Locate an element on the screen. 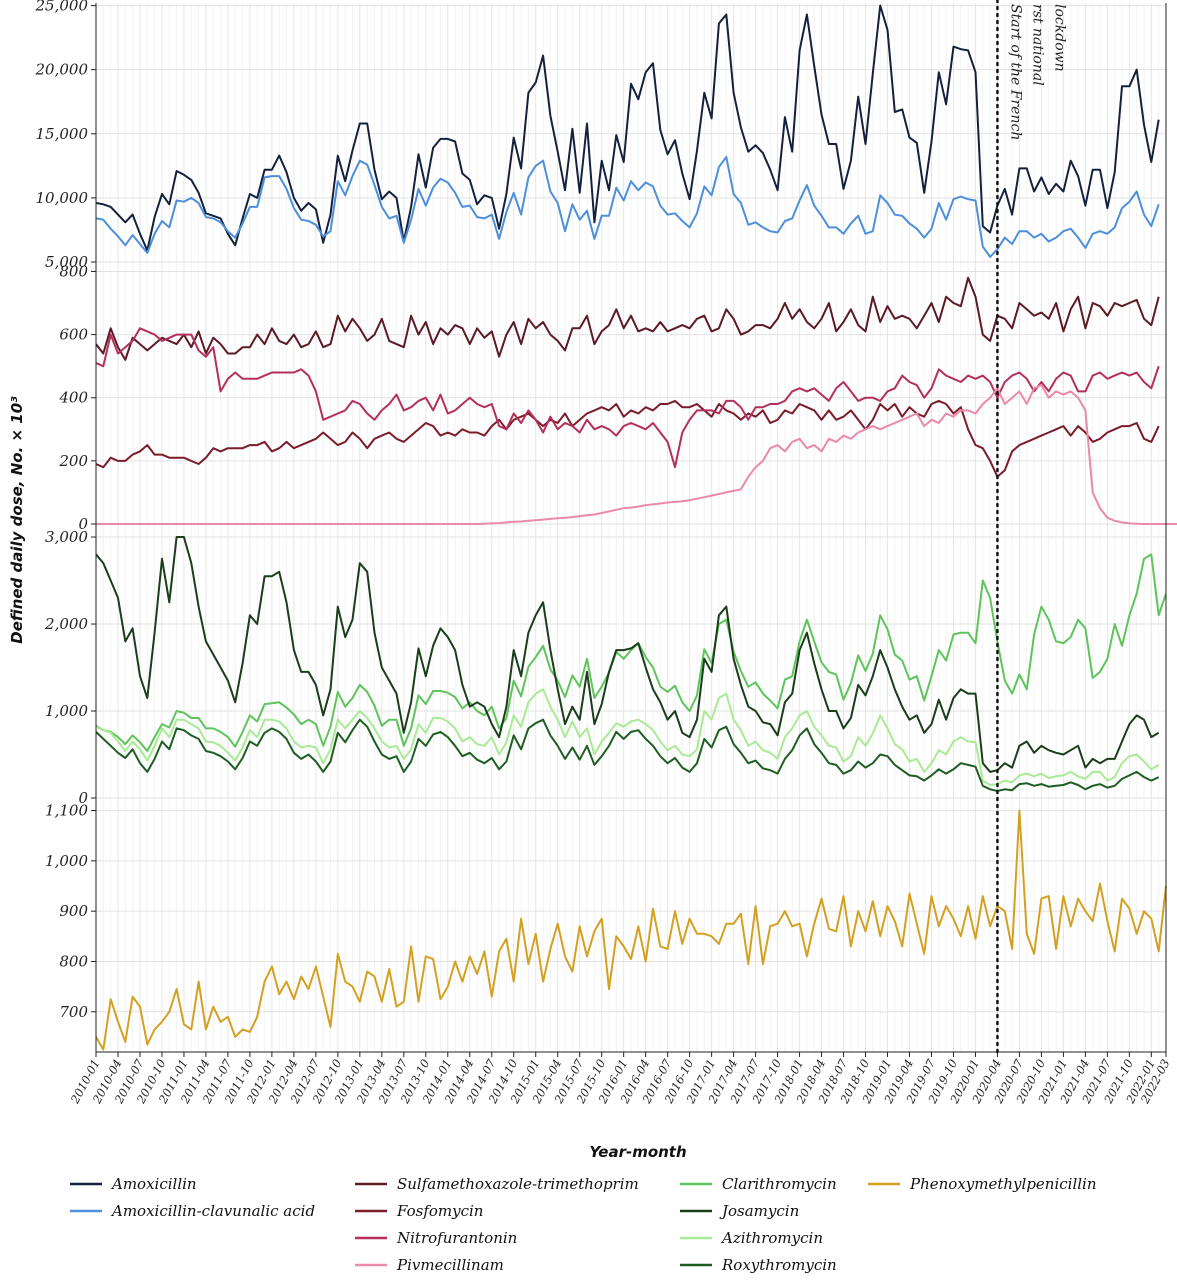 Image resolution: width=1177 pixels, height=1280 pixels. x-axis-title: Year-month is located at coordinates (637, 1152).